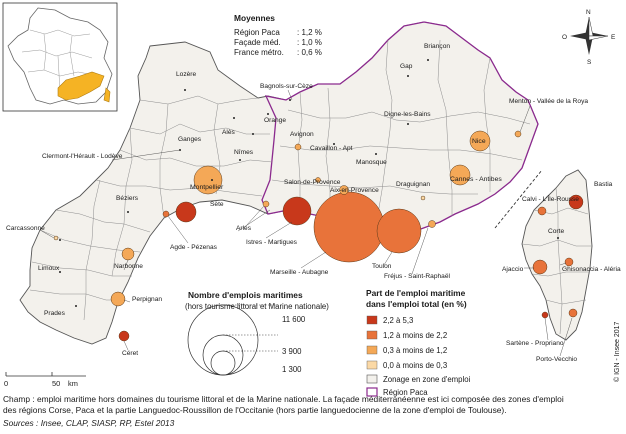 The image size is (626, 434). I want to click on color-class-4: 0,0 à moins de 0,3, so click(415, 365).